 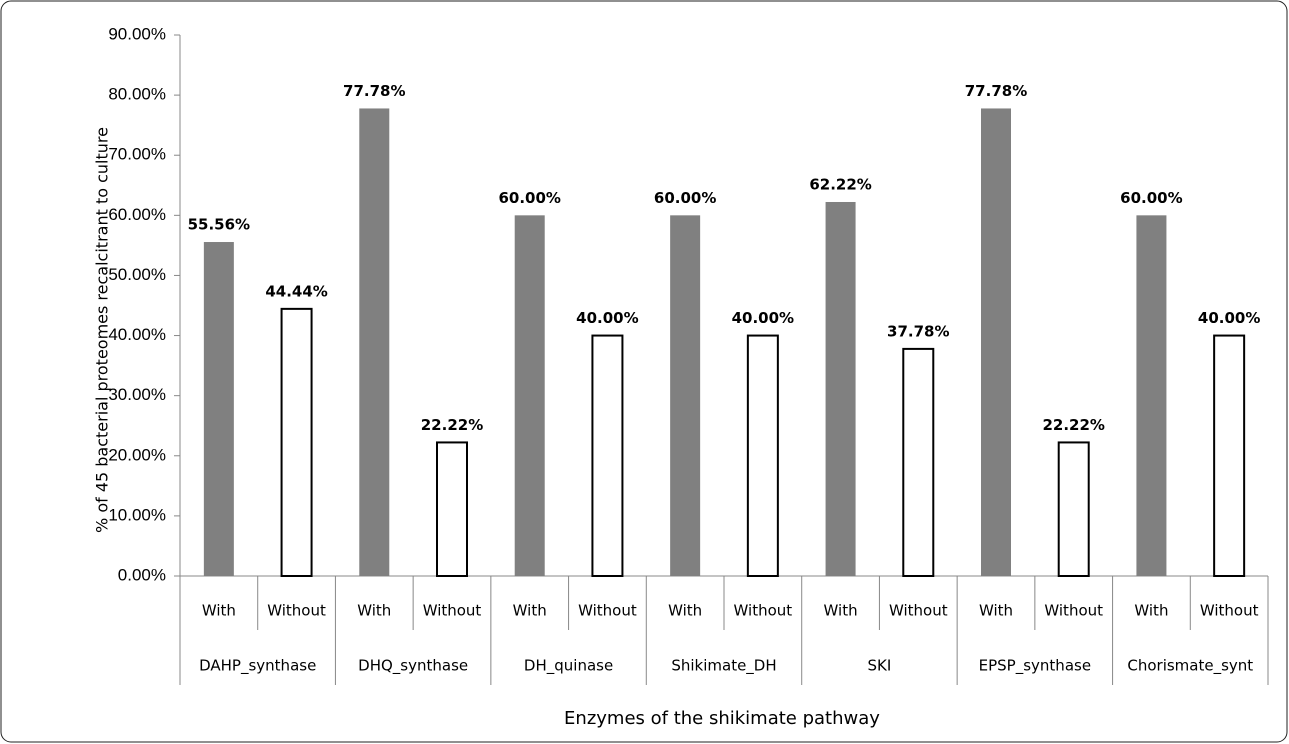 What do you see at coordinates (137, 274) in the screenshot?
I see `y-tick-label: 50.00%` at bounding box center [137, 274].